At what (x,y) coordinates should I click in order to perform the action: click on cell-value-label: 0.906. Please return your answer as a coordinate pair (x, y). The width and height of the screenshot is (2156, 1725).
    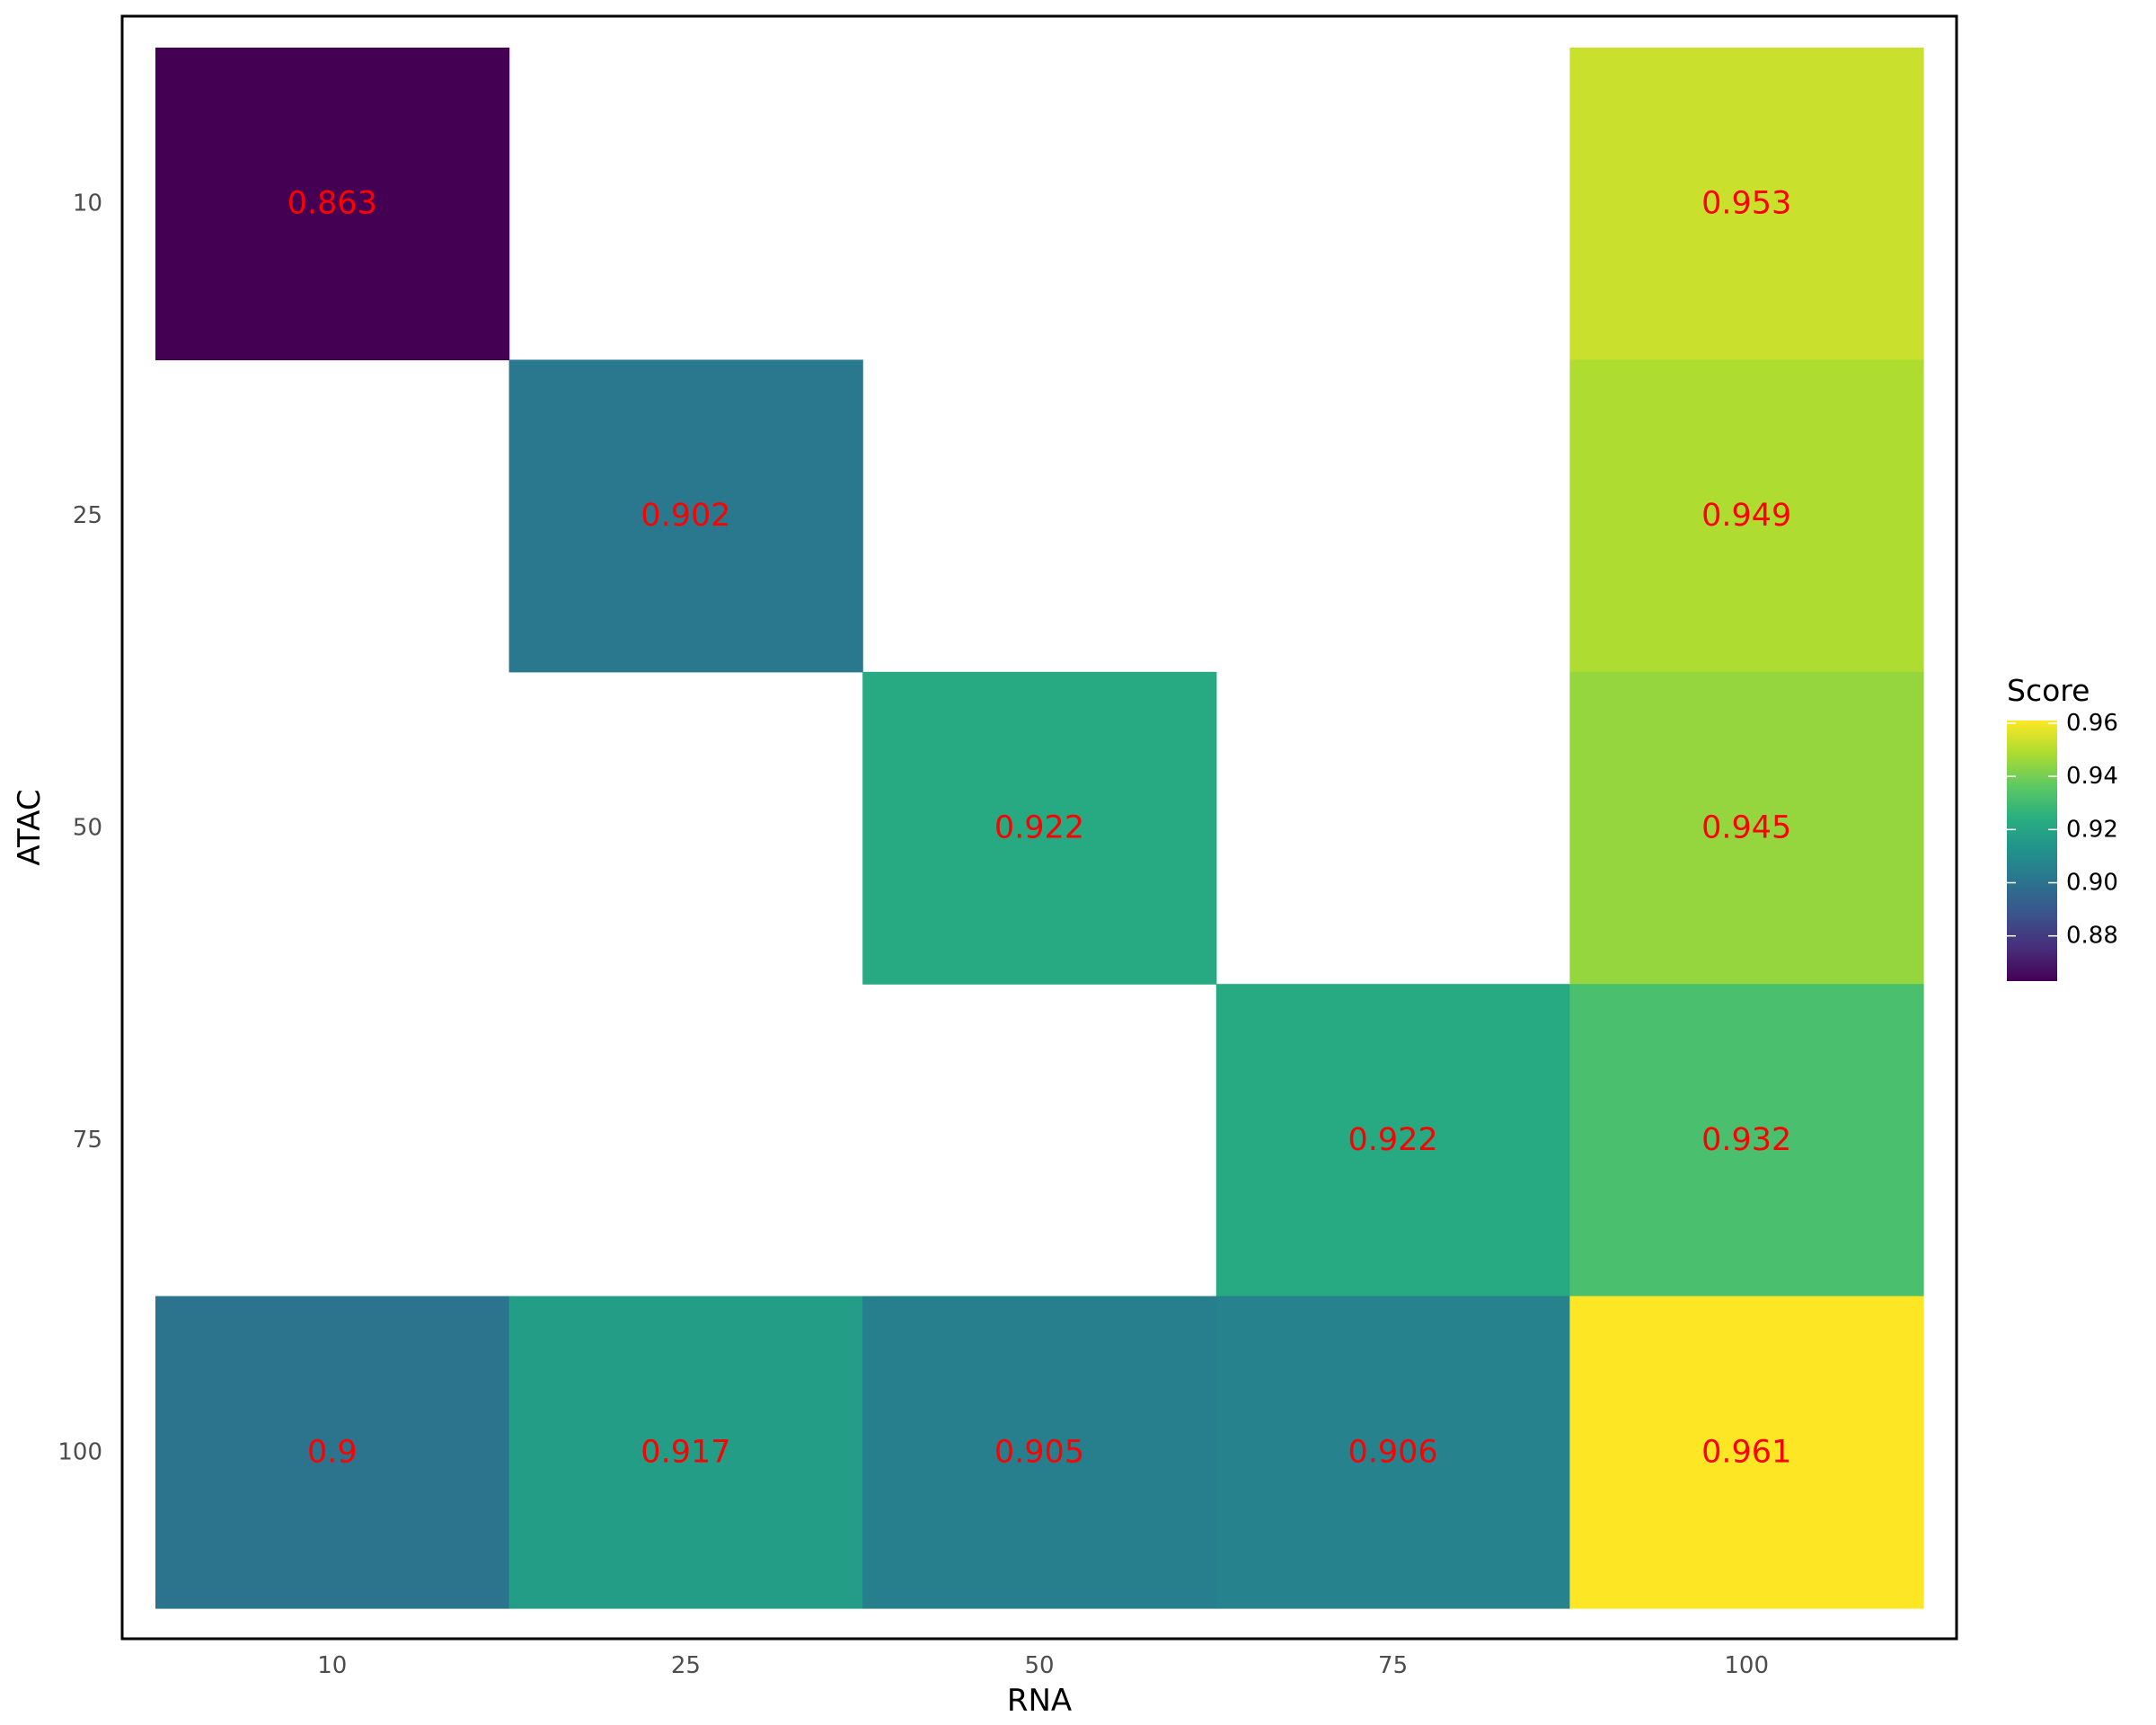
    Looking at the image, I should click on (1392, 1452).